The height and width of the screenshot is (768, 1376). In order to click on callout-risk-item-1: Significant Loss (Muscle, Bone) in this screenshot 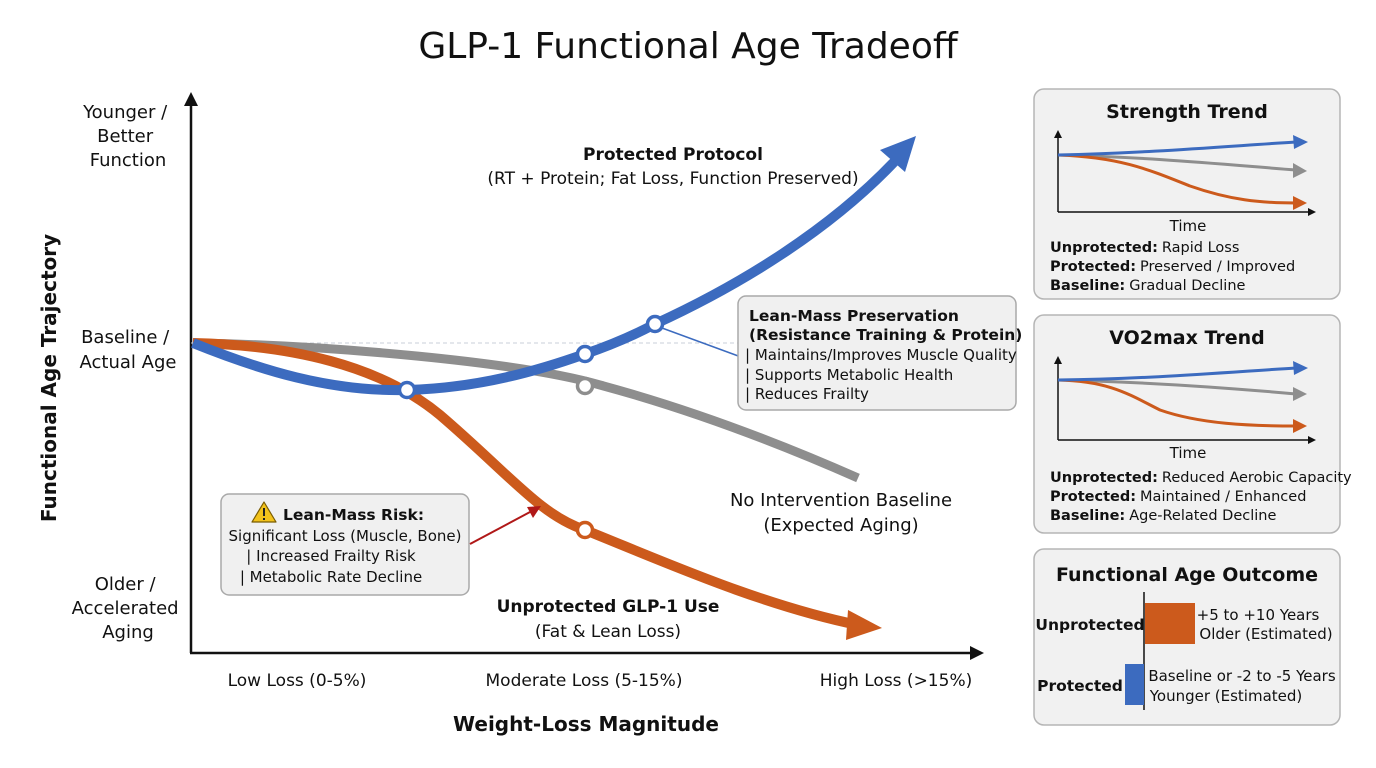, I will do `click(345, 536)`.